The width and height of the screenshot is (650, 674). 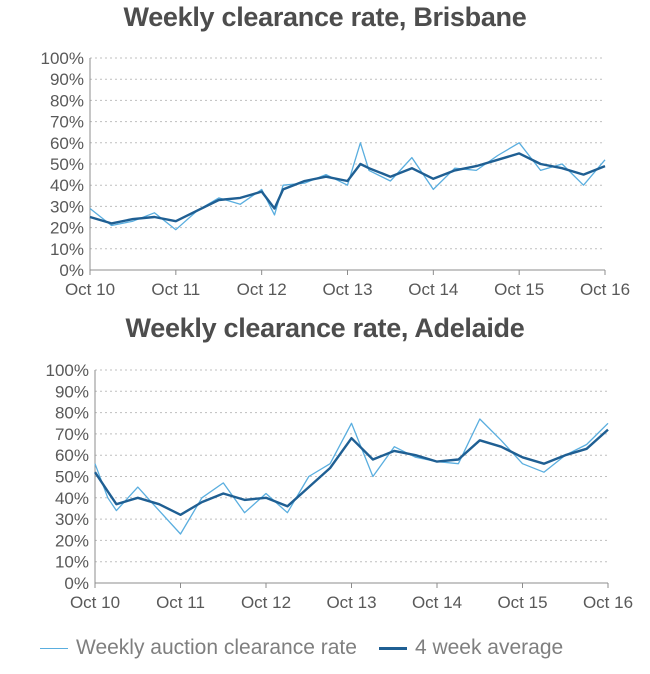 What do you see at coordinates (489, 647) in the screenshot?
I see `legend-label-average: 4 week average` at bounding box center [489, 647].